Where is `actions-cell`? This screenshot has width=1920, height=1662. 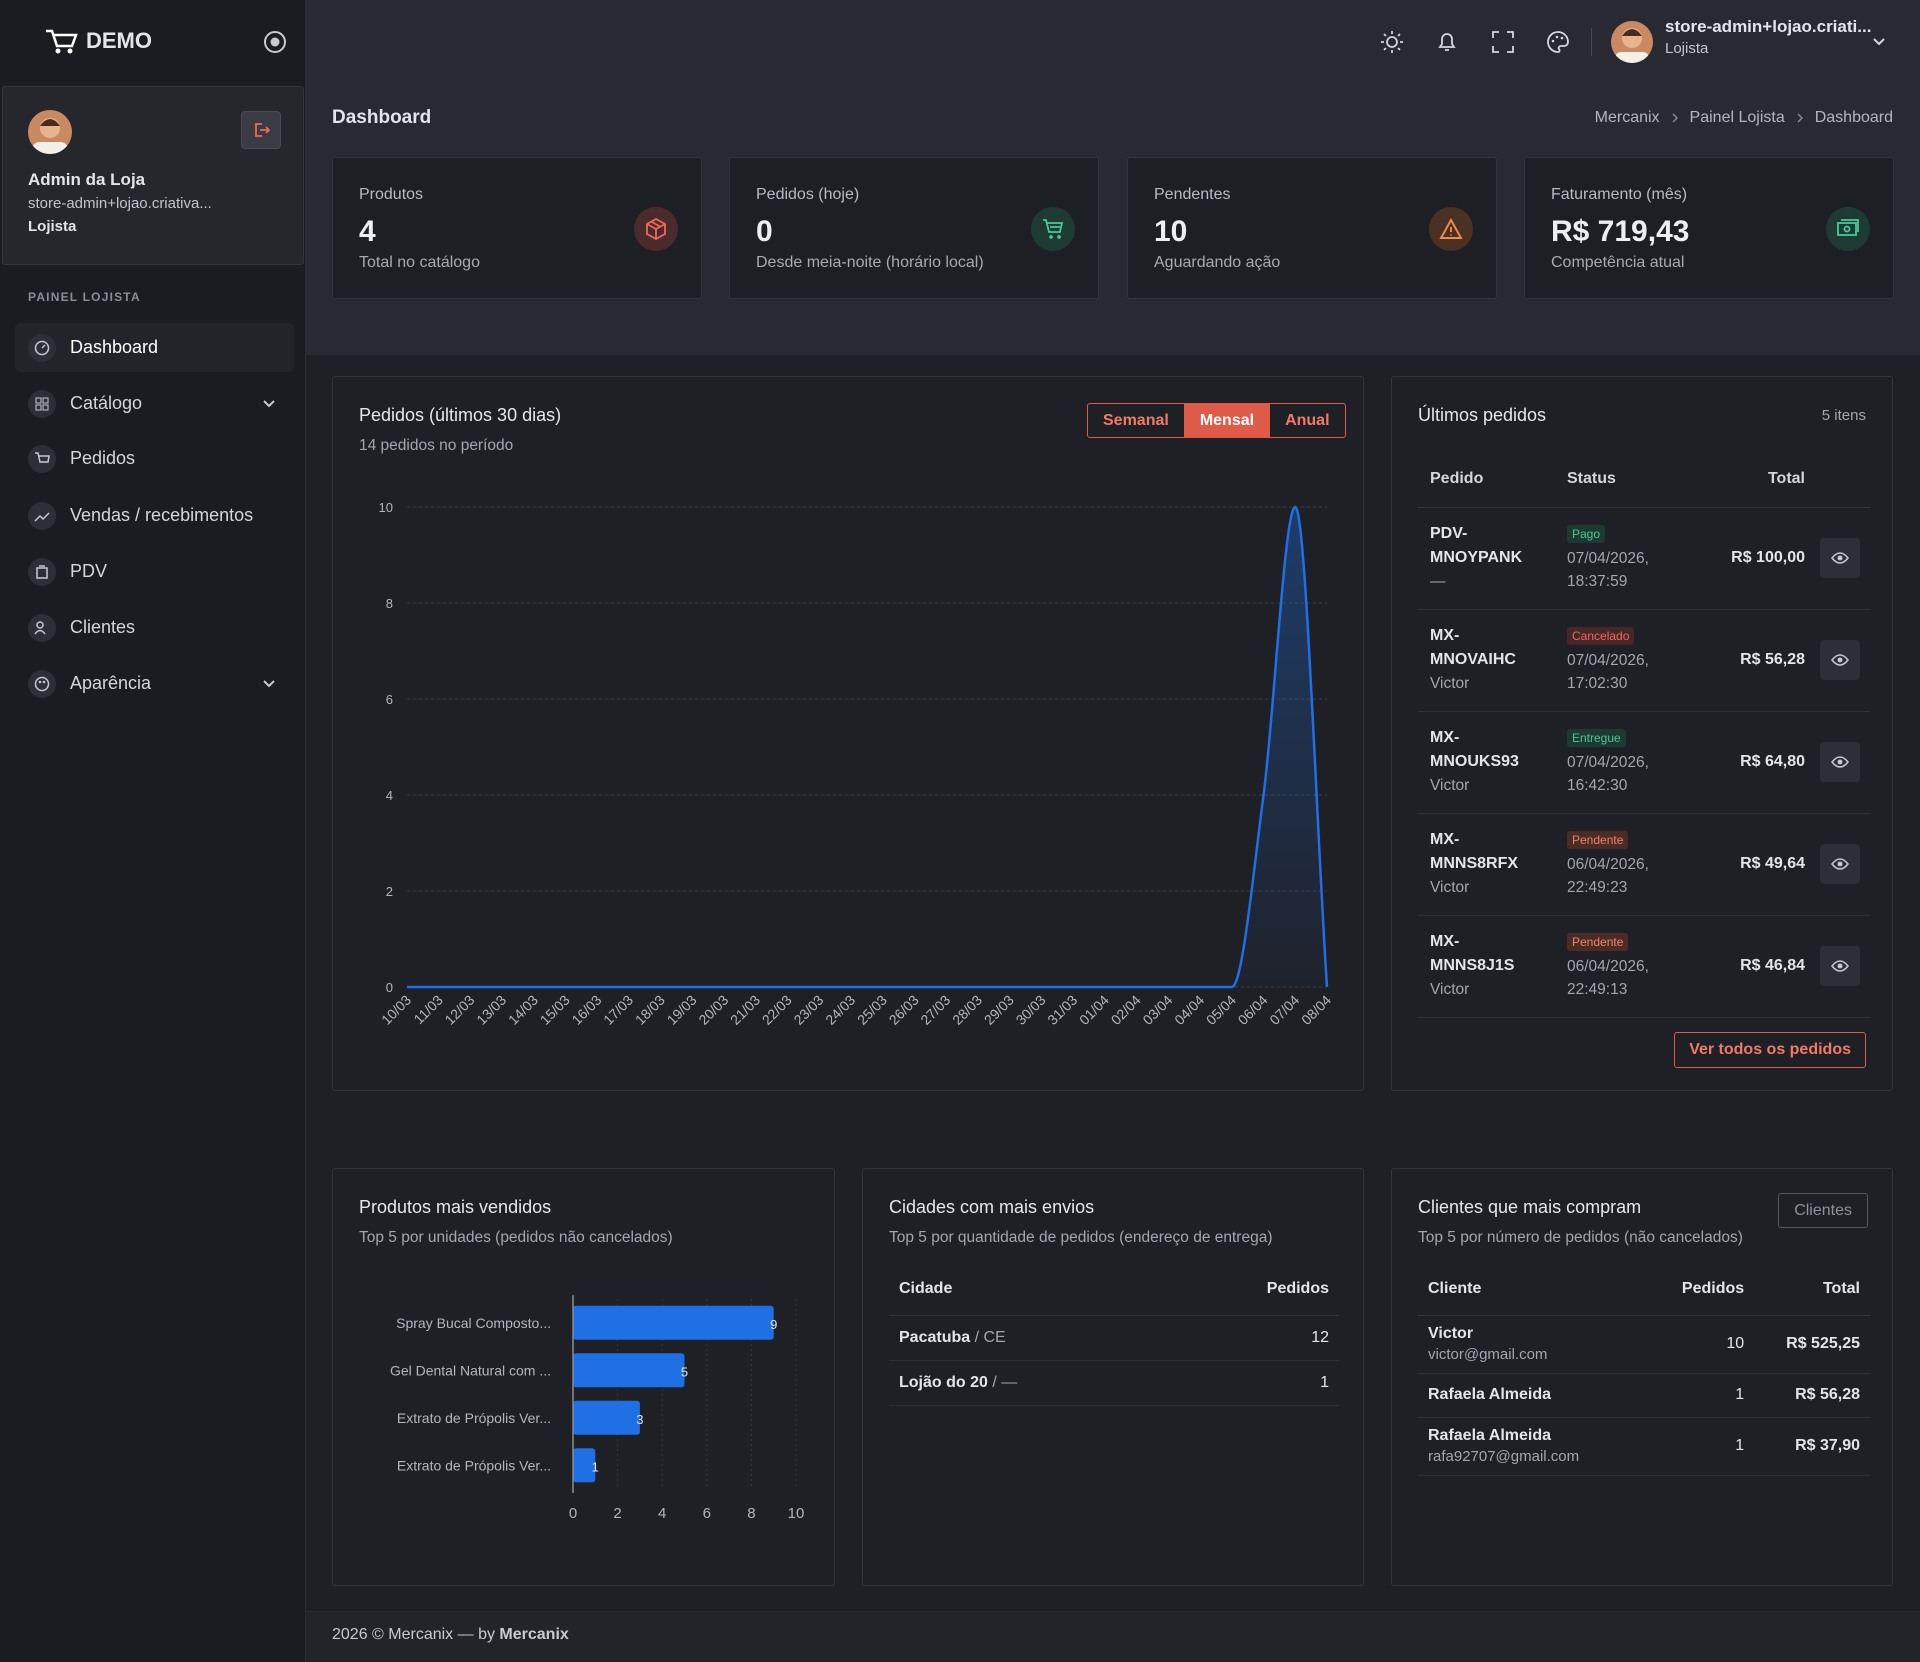 actions-cell is located at coordinates (1837, 762).